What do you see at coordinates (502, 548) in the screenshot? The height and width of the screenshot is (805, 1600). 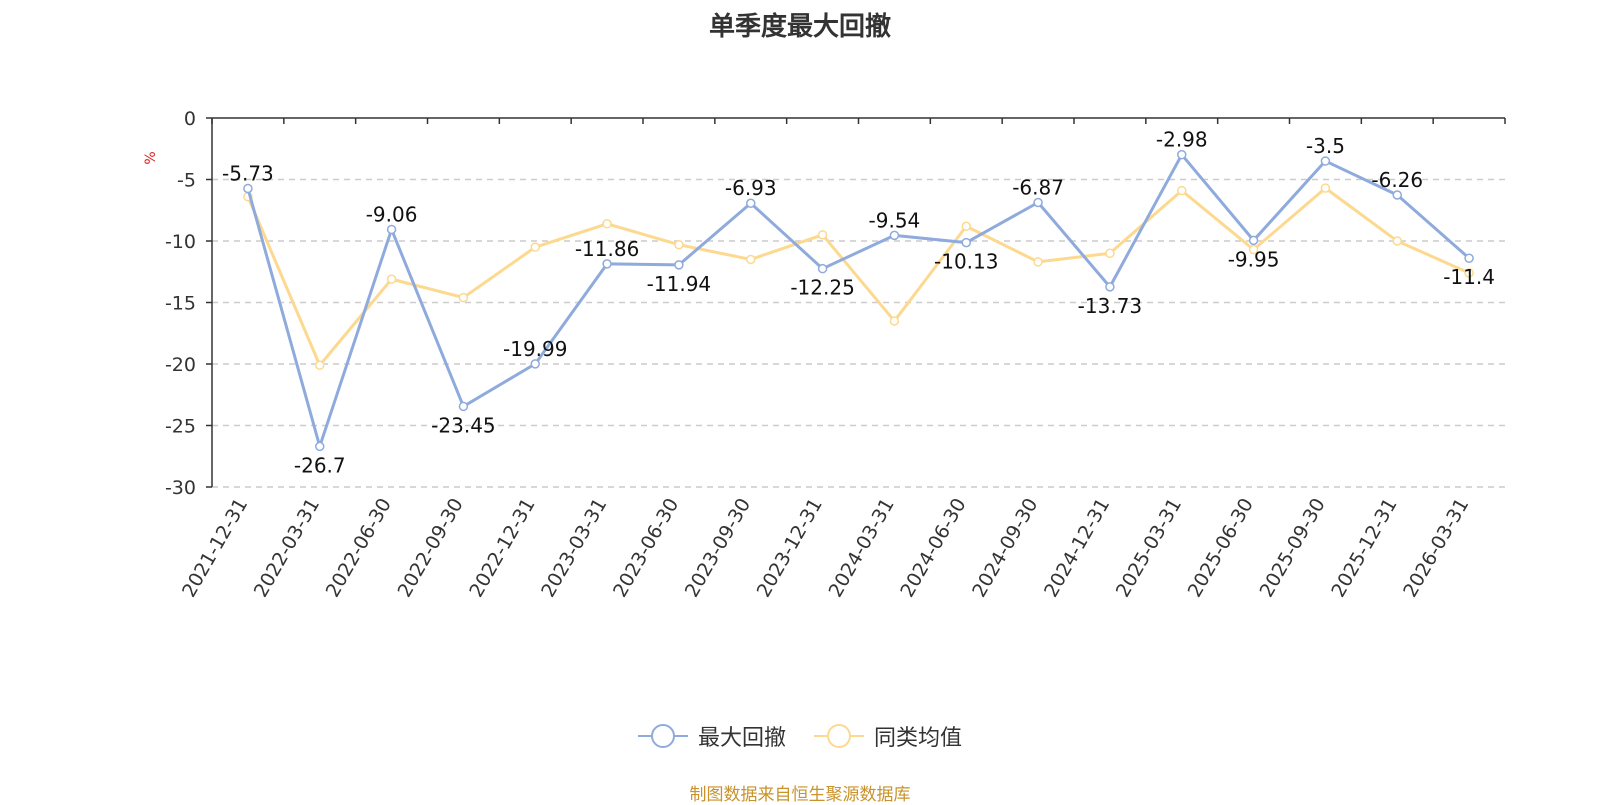 I see `x-tick-label: 2022-12-31` at bounding box center [502, 548].